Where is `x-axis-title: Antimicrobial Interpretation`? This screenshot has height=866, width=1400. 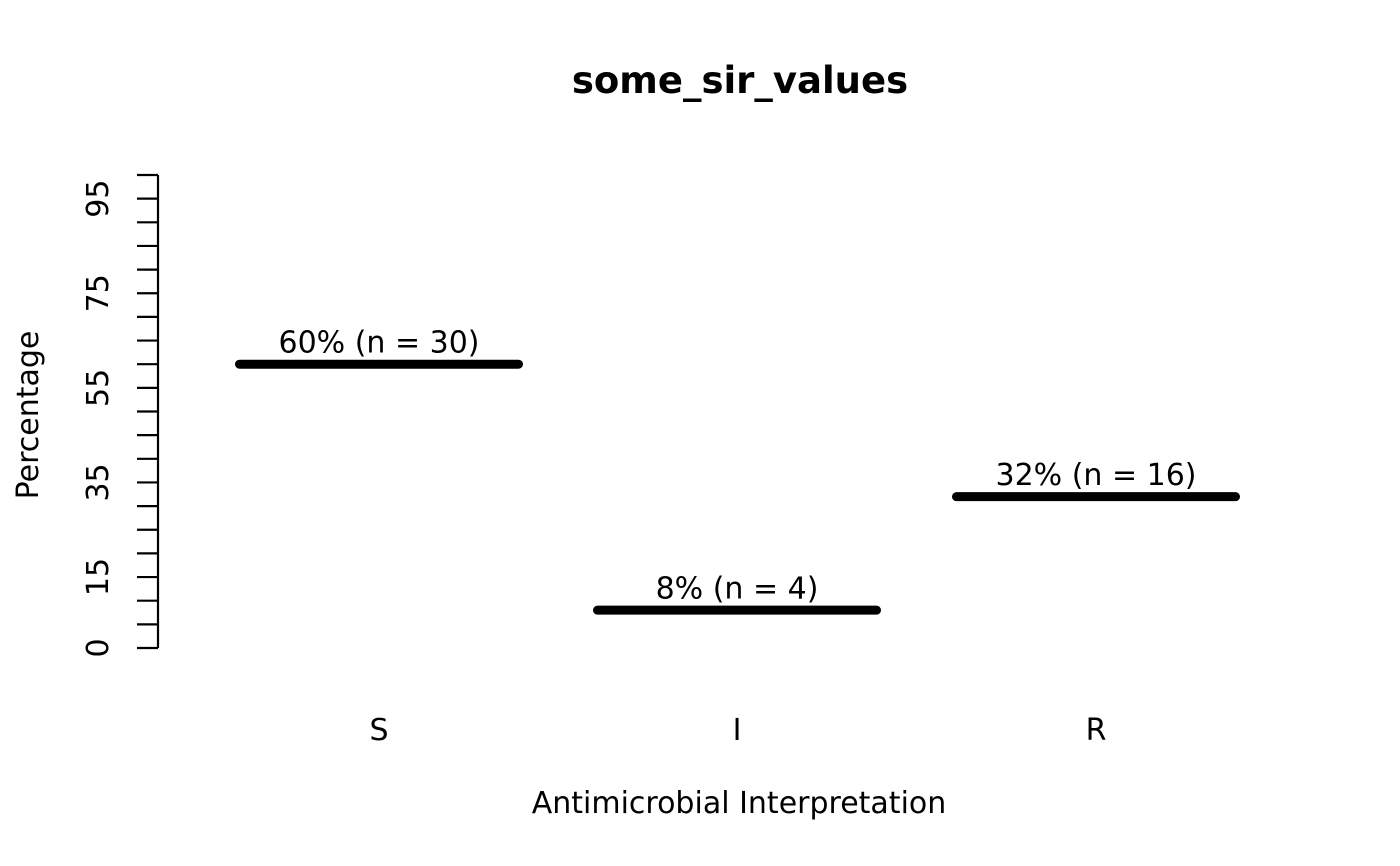 x-axis-title: Antimicrobial Interpretation is located at coordinates (739, 803).